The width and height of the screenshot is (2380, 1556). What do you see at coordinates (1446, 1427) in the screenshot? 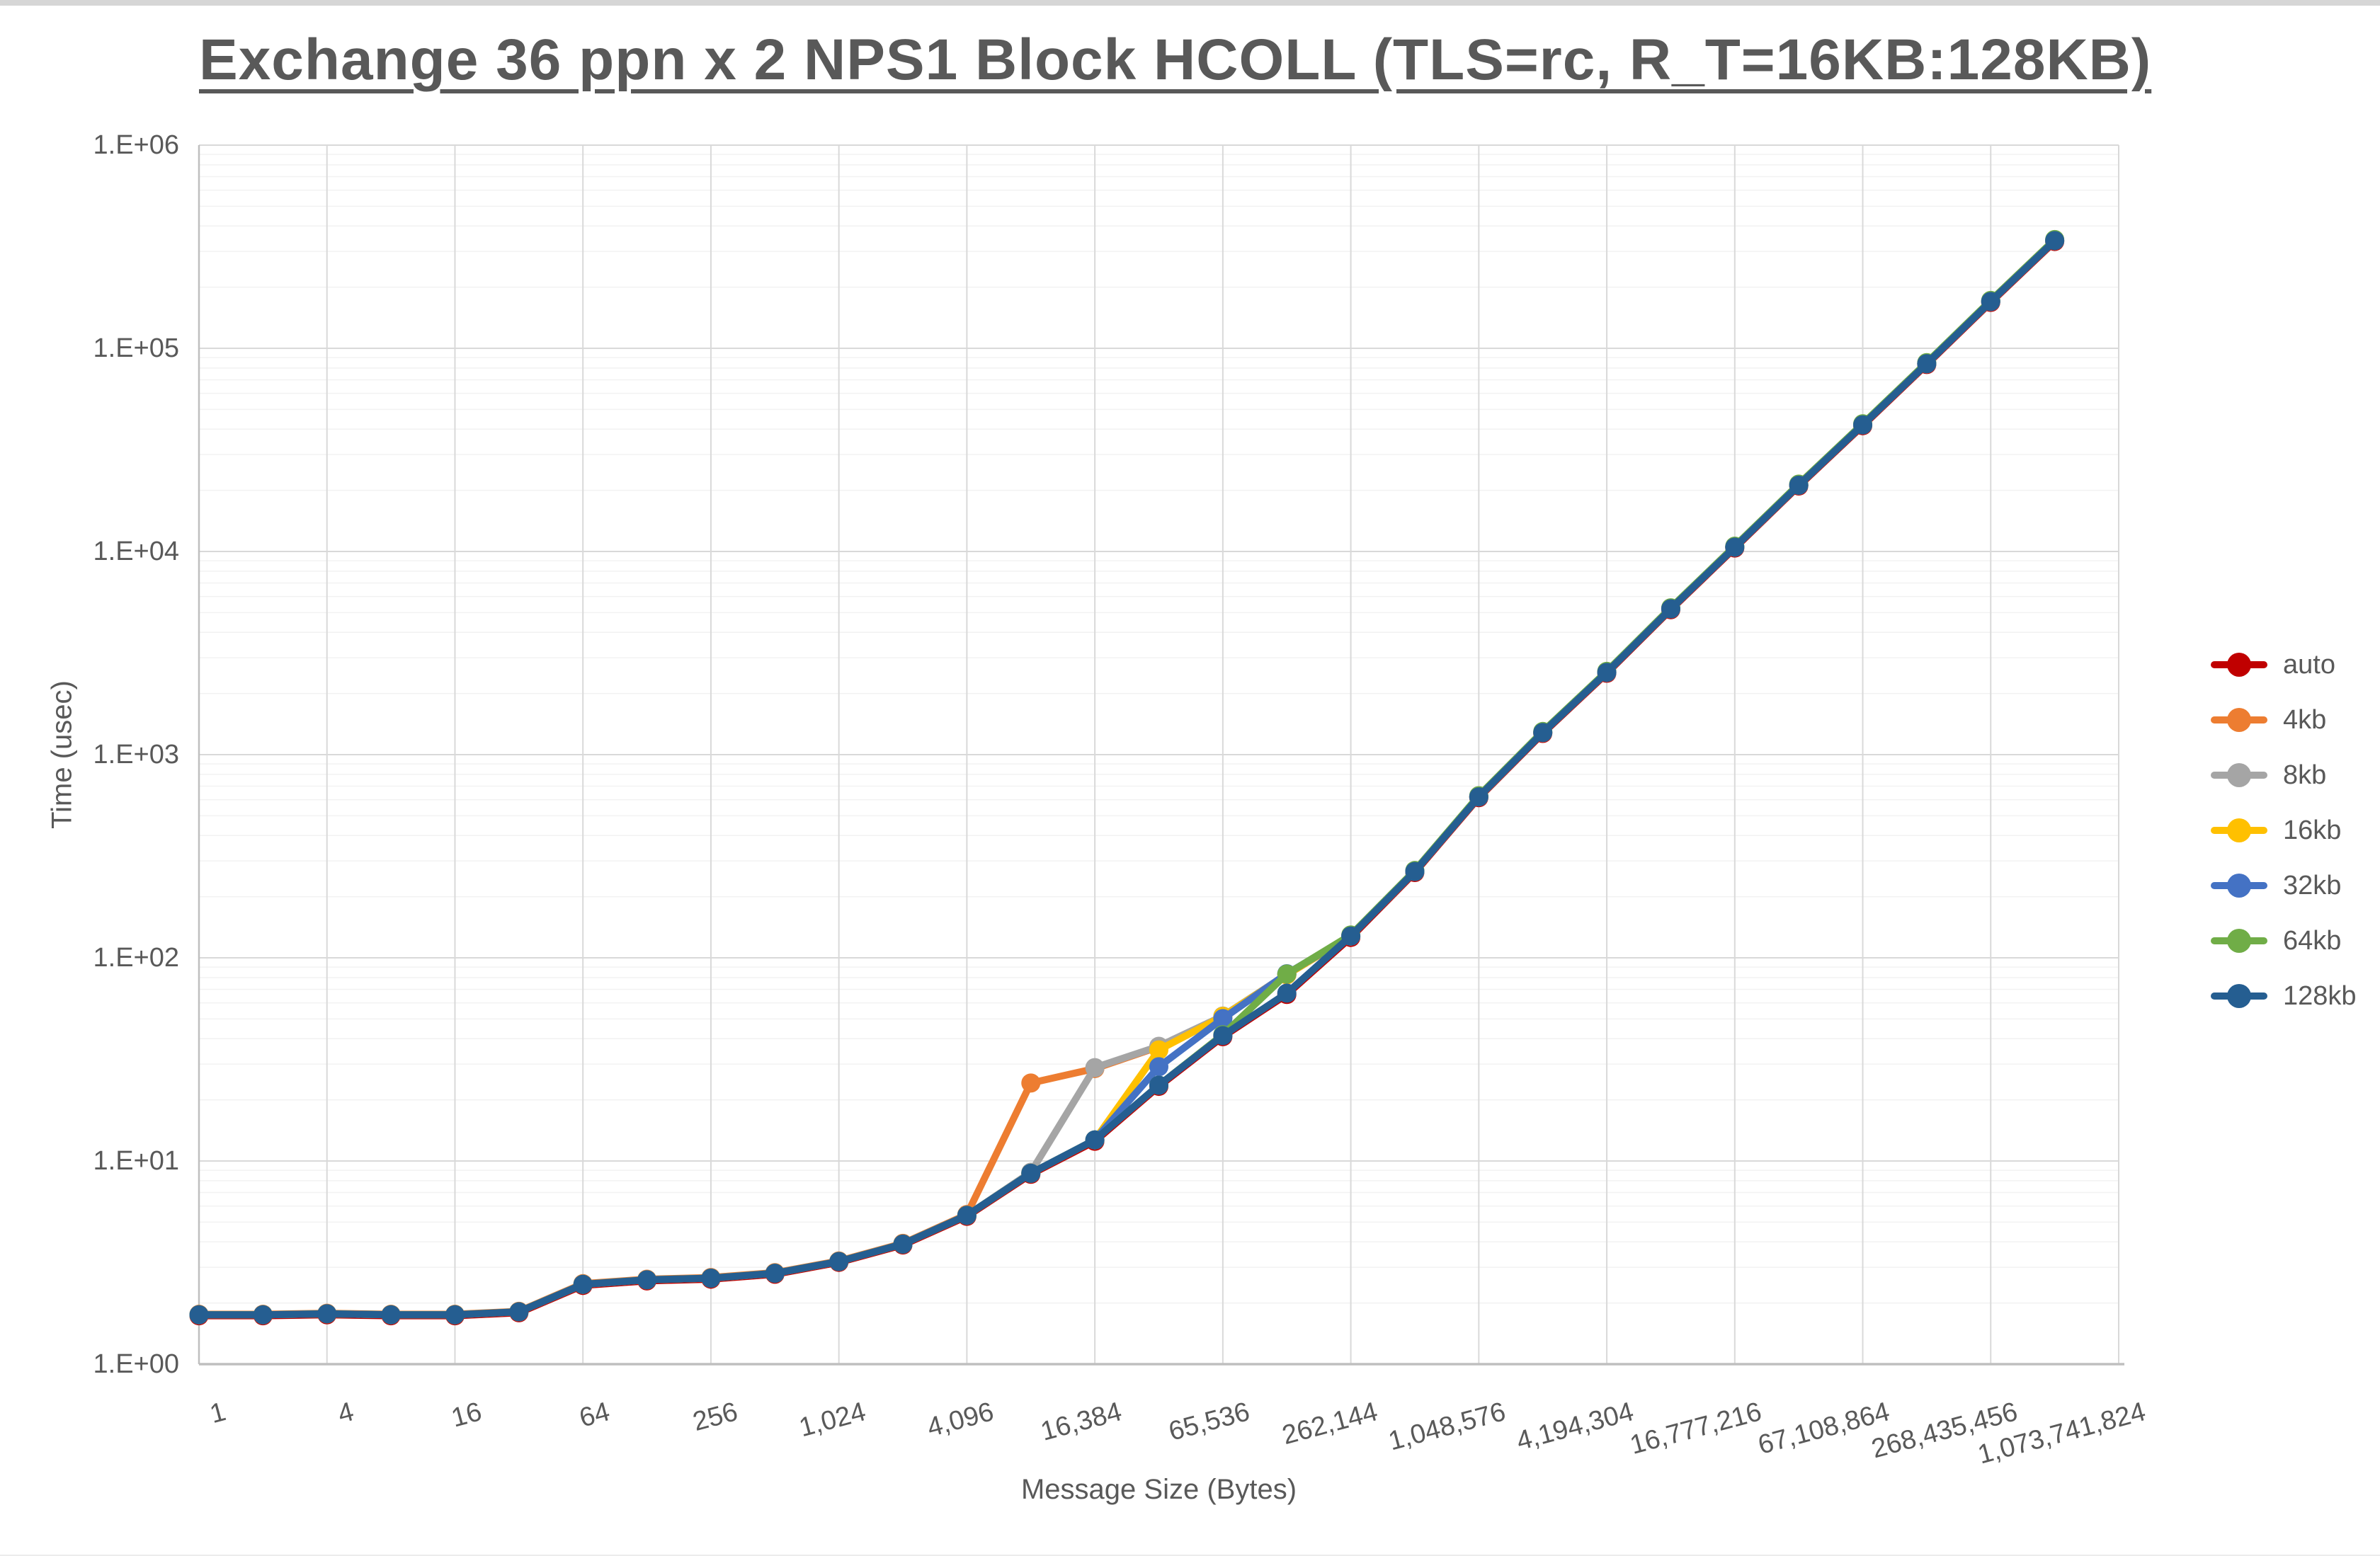
I see `x-tick-label: 1,048,576` at bounding box center [1446, 1427].